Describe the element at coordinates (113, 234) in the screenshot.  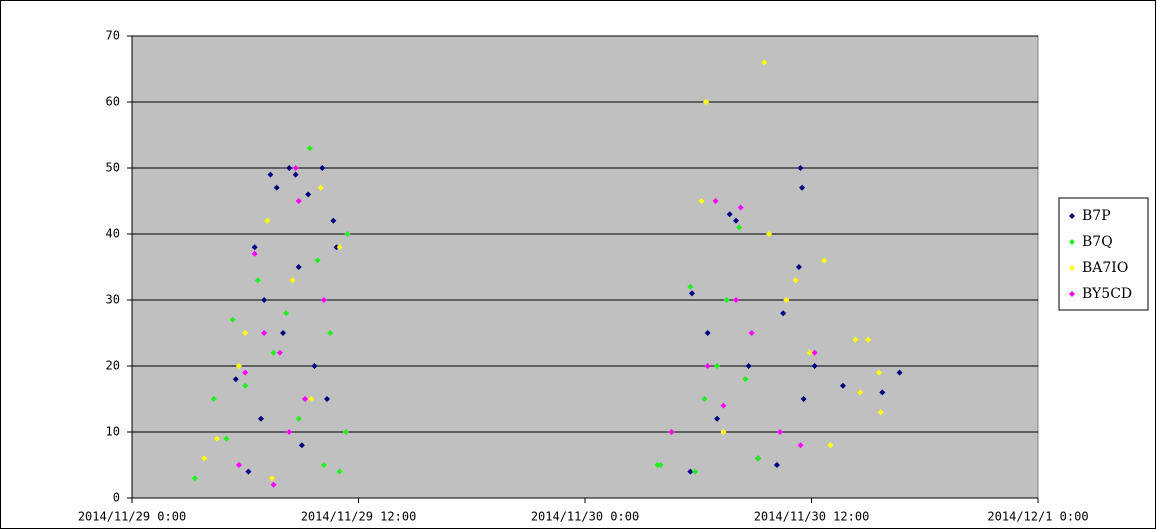
I see `y-tick-label: 40` at that location.